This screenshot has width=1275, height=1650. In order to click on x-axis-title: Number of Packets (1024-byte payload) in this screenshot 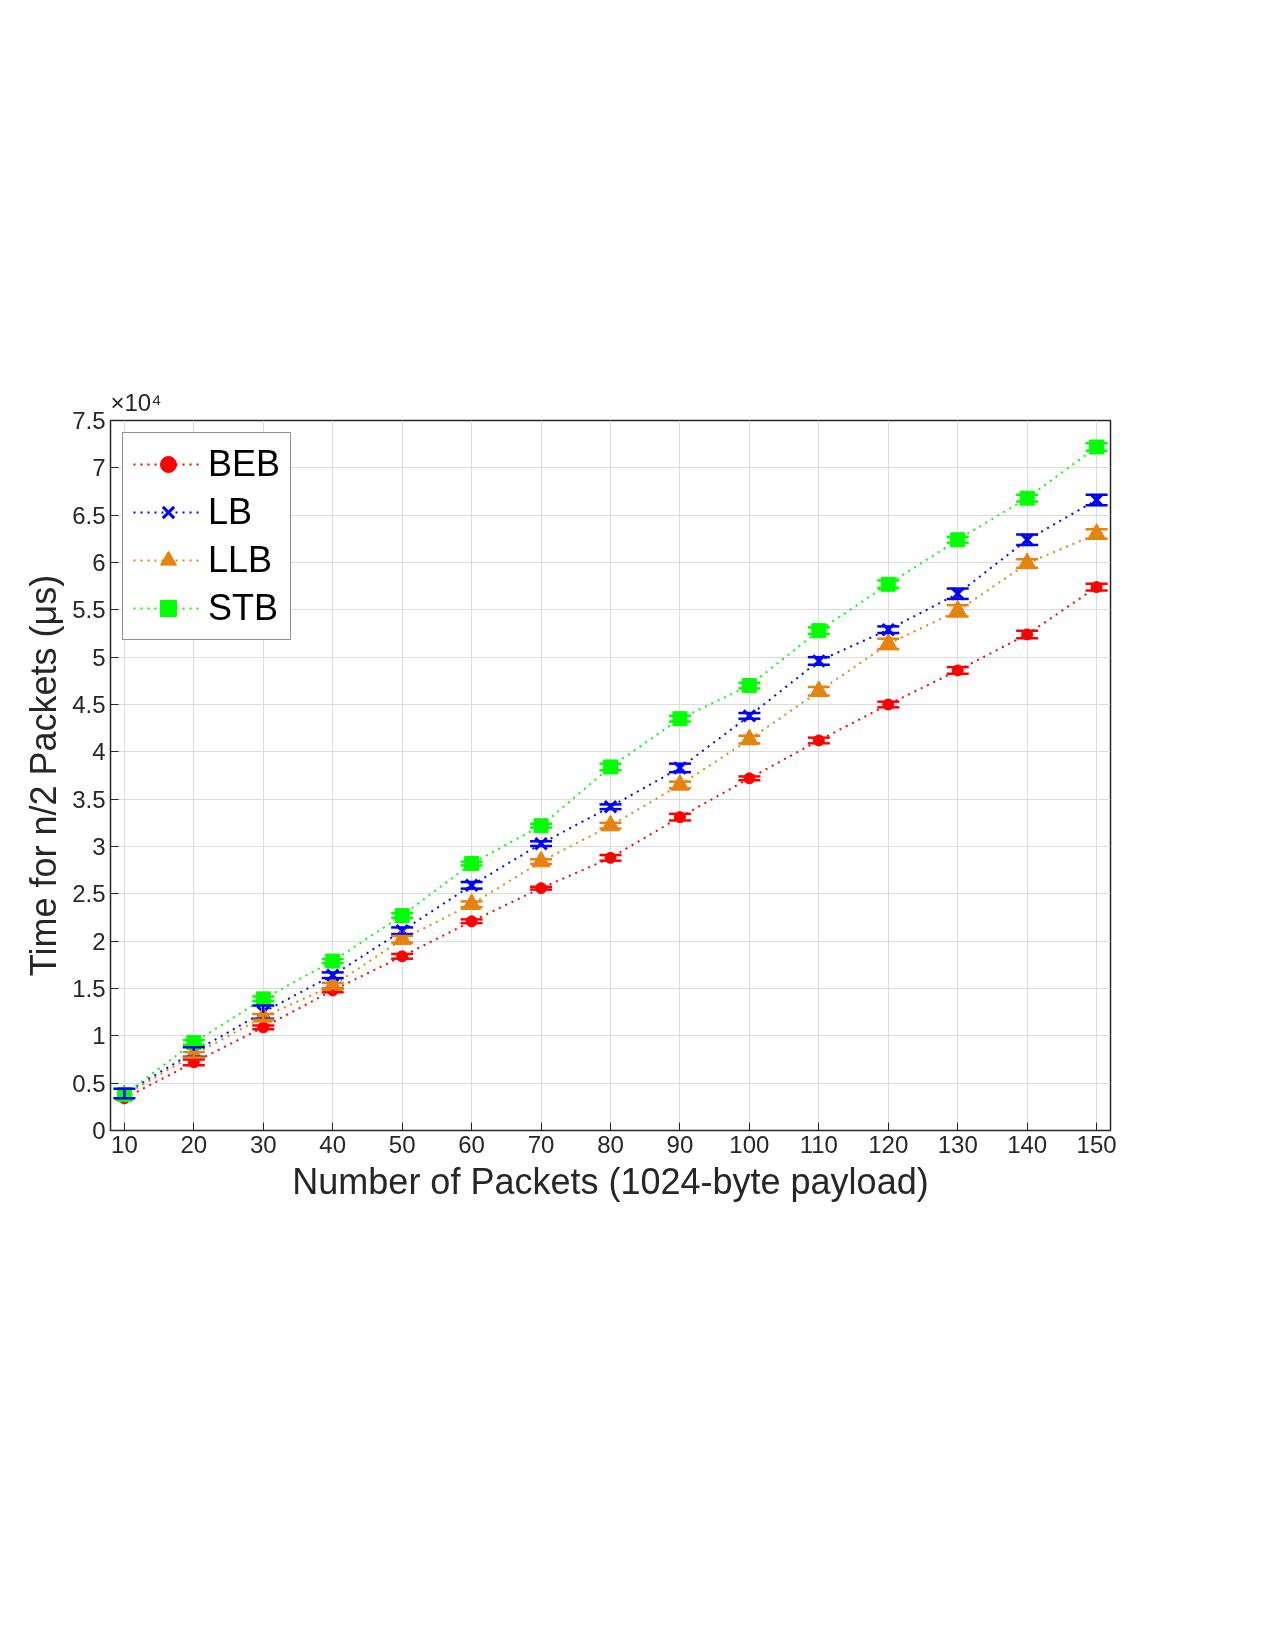, I will do `click(610, 1181)`.